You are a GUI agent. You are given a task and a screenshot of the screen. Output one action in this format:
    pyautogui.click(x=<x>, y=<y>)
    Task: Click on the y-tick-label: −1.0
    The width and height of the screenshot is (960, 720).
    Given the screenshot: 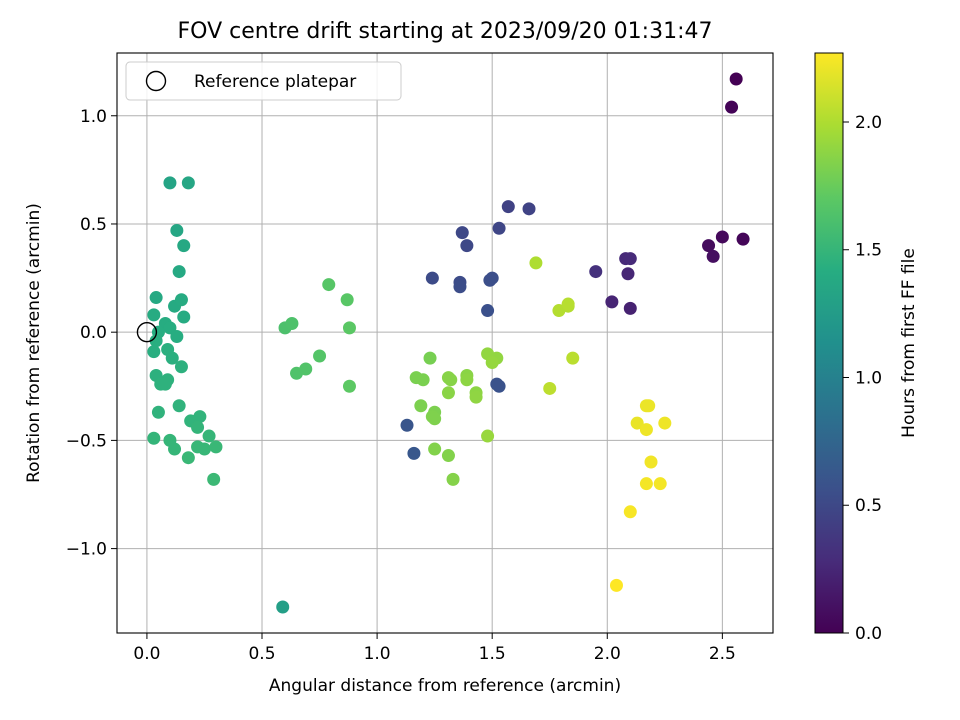 What is the action you would take?
    pyautogui.click(x=86, y=550)
    